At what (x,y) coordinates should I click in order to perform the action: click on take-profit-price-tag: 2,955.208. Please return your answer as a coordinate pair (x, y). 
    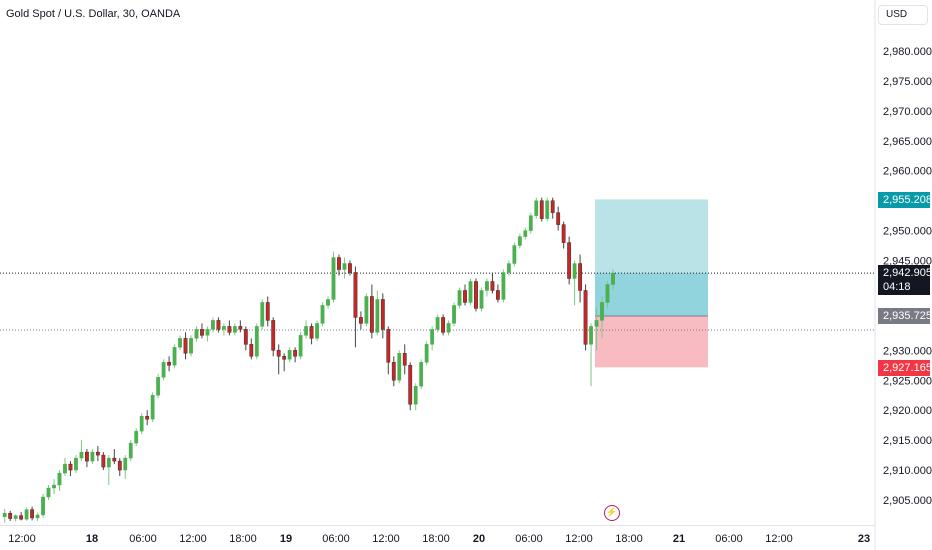
    Looking at the image, I should click on (905, 200).